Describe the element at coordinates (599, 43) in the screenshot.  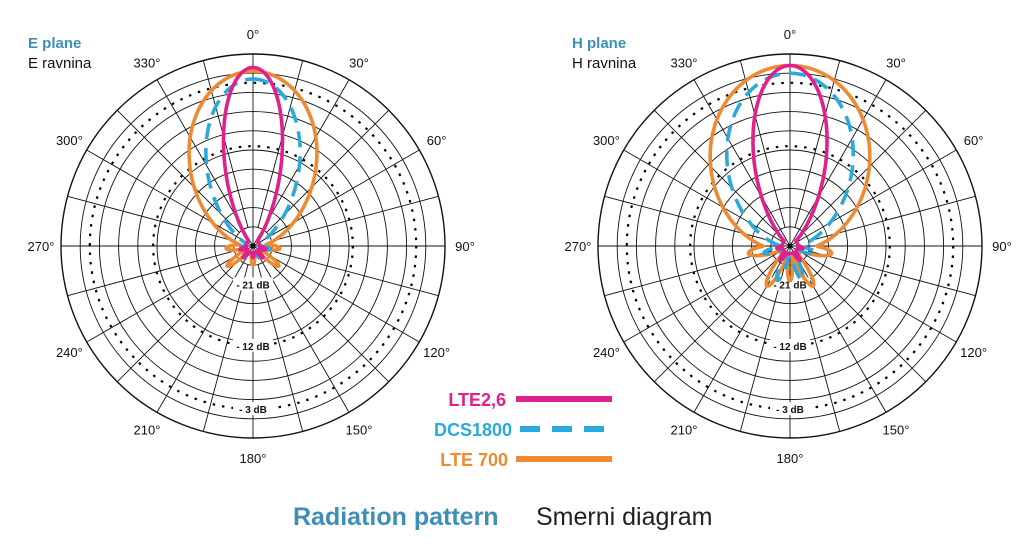
I see `h-plane-title: H plane` at that location.